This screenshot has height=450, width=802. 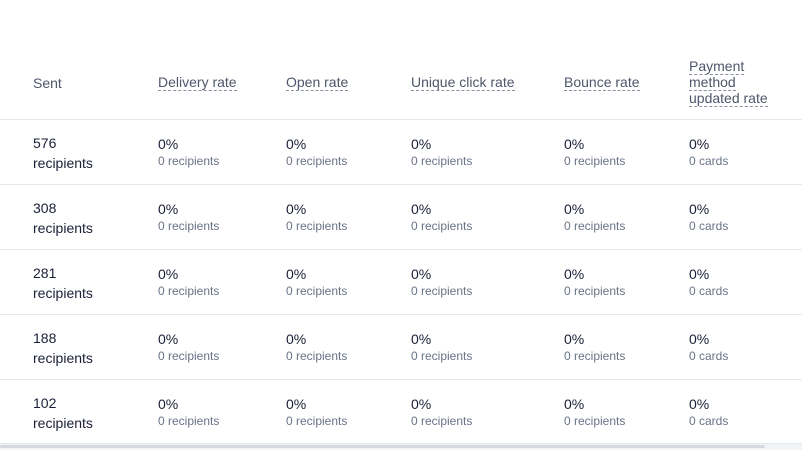 I want to click on column-header-bounce-rate: Bounce rate, so click(x=602, y=59).